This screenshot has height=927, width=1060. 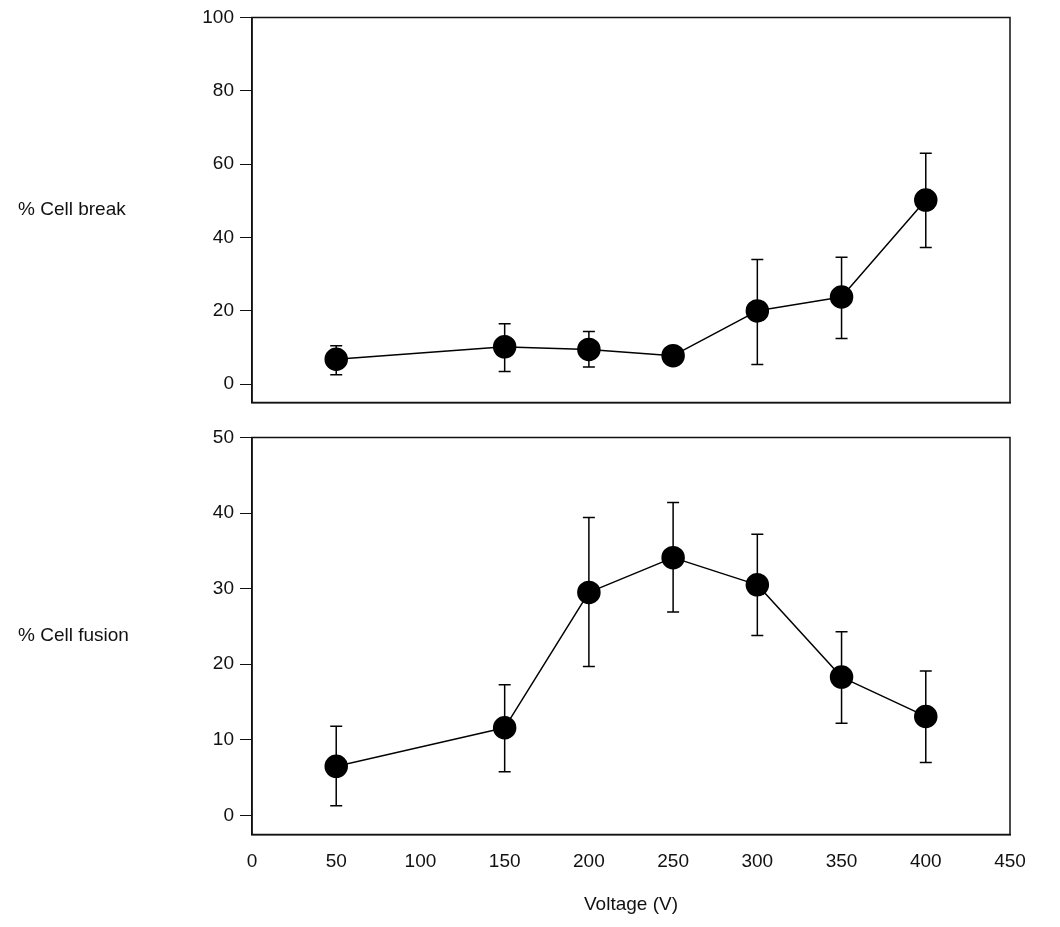 I want to click on x-tick-label: 300, so click(x=757, y=861).